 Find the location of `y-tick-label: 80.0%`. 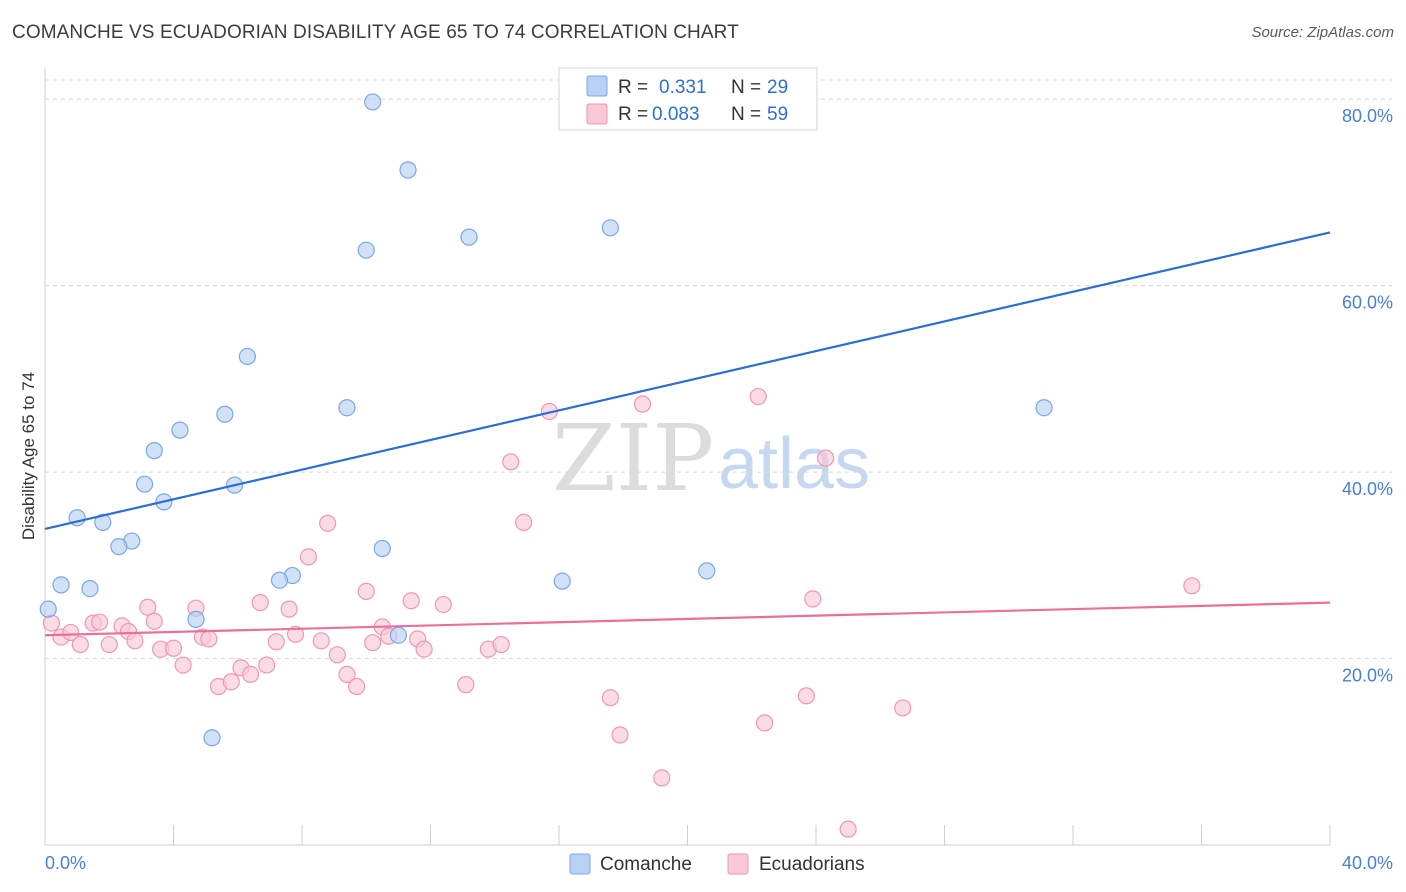

y-tick-label: 80.0% is located at coordinates (1367, 116).